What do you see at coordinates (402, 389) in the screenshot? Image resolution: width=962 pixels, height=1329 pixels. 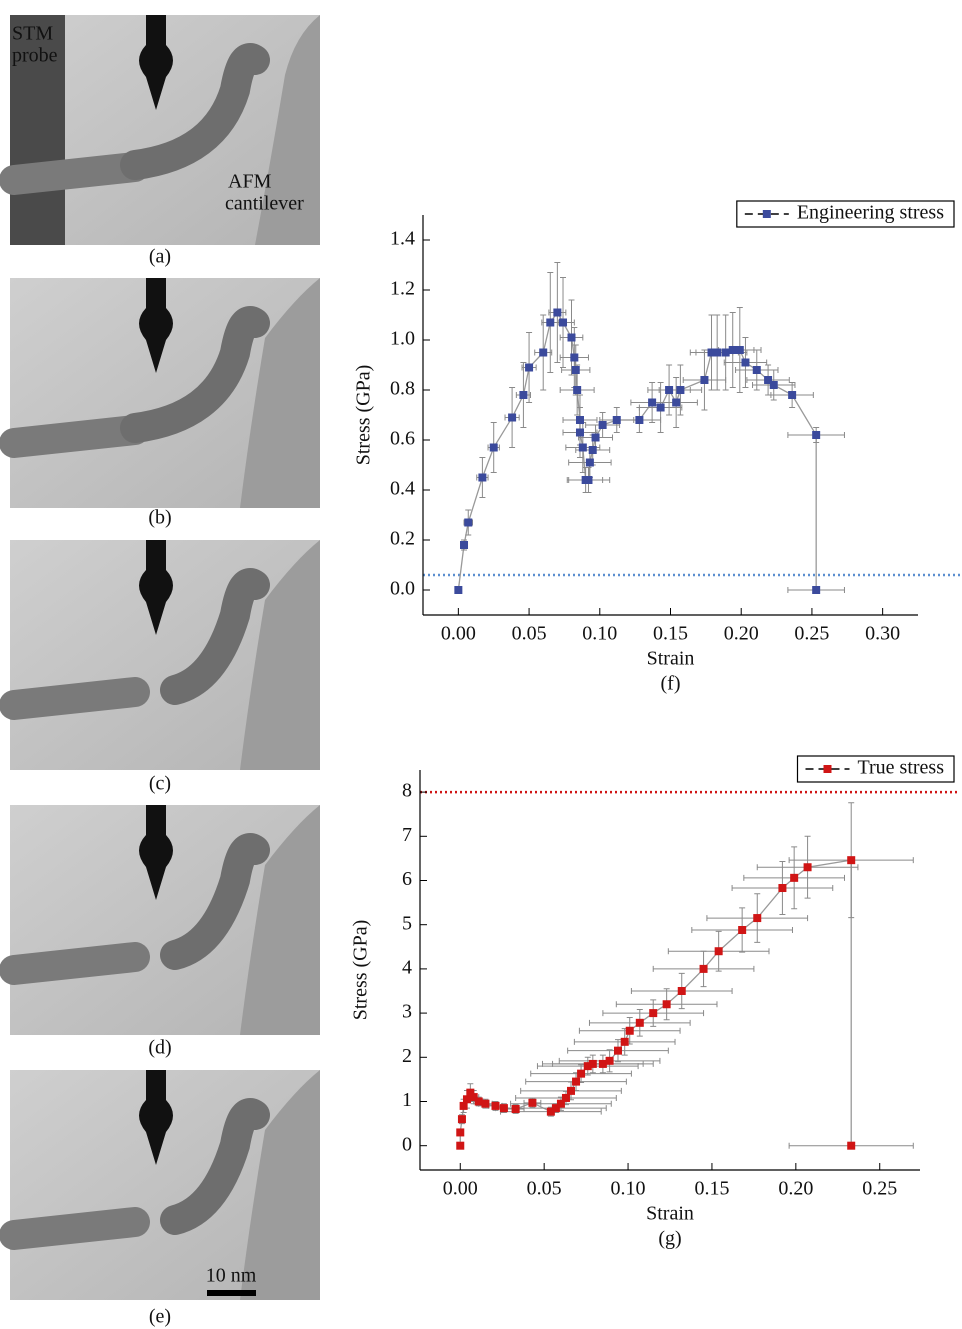 I see `y-tick-label: 0.8` at bounding box center [402, 389].